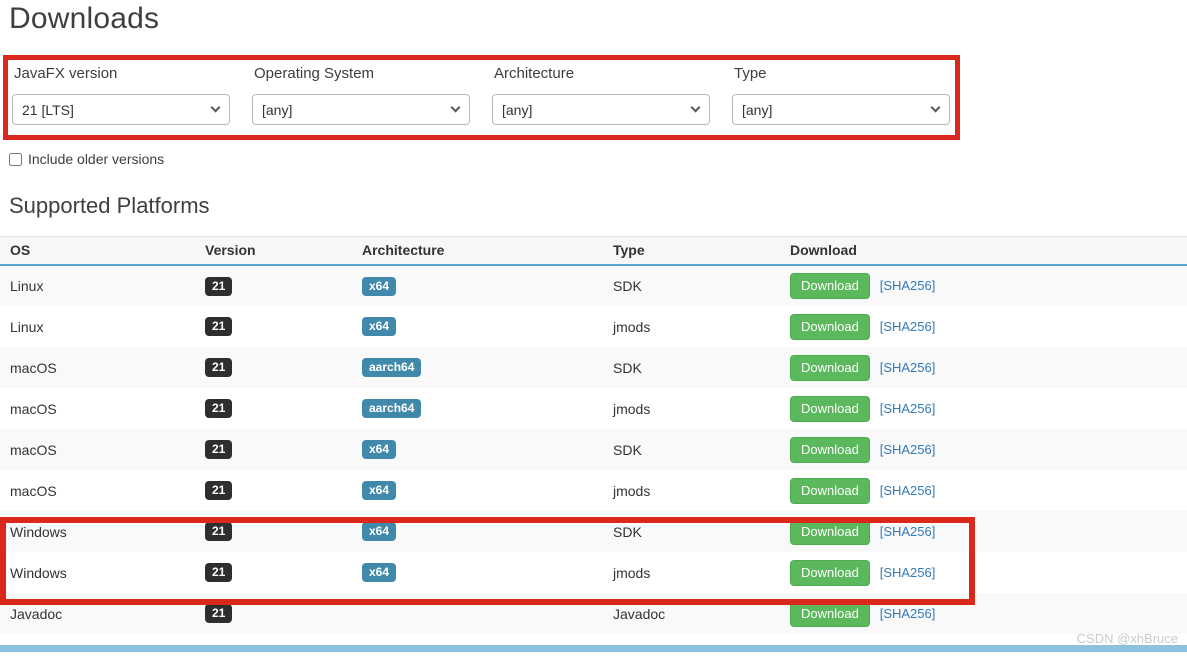  Describe the element at coordinates (598, 159) in the screenshot. I see `include-older-versions-row: Include older versions` at that location.